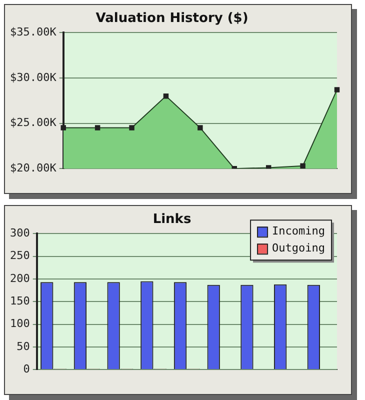 This screenshot has height=400, width=365. What do you see at coordinates (20, 323) in the screenshot?
I see `y-tick-label: 100` at bounding box center [20, 323].